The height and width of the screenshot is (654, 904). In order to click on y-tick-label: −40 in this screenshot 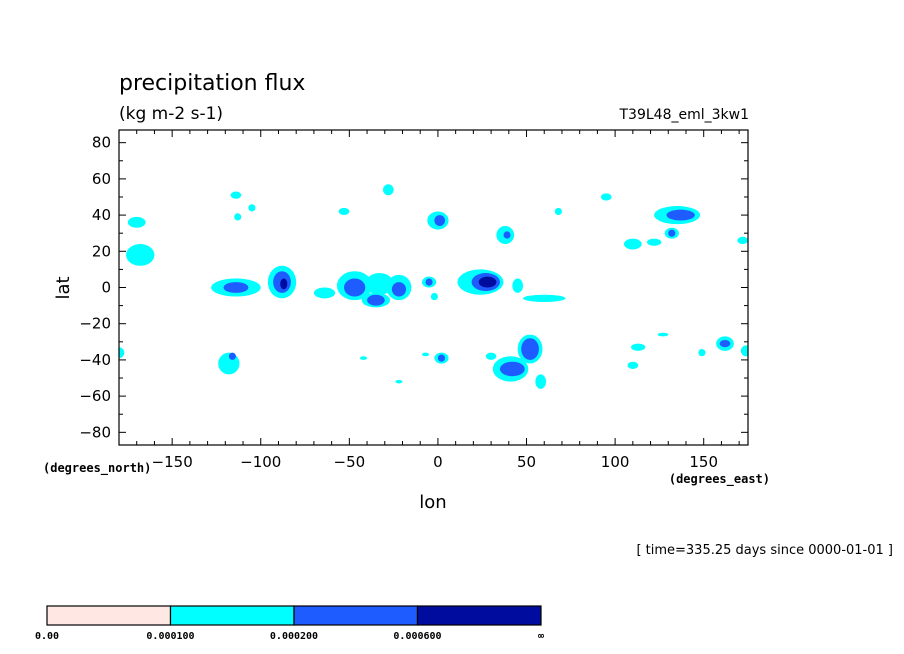, I will do `click(95, 360)`.